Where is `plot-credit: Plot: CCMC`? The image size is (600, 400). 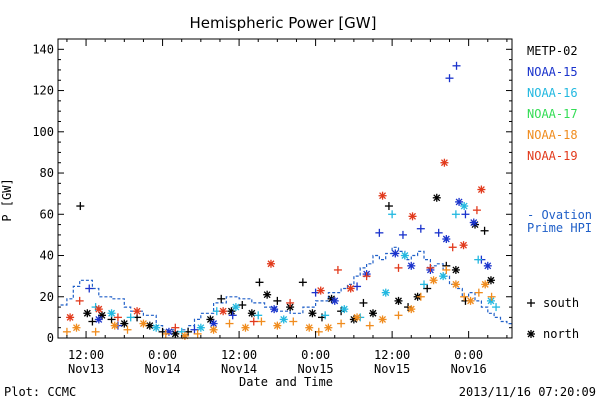
plot-credit: Plot: CCMC is located at coordinates (40, 392).